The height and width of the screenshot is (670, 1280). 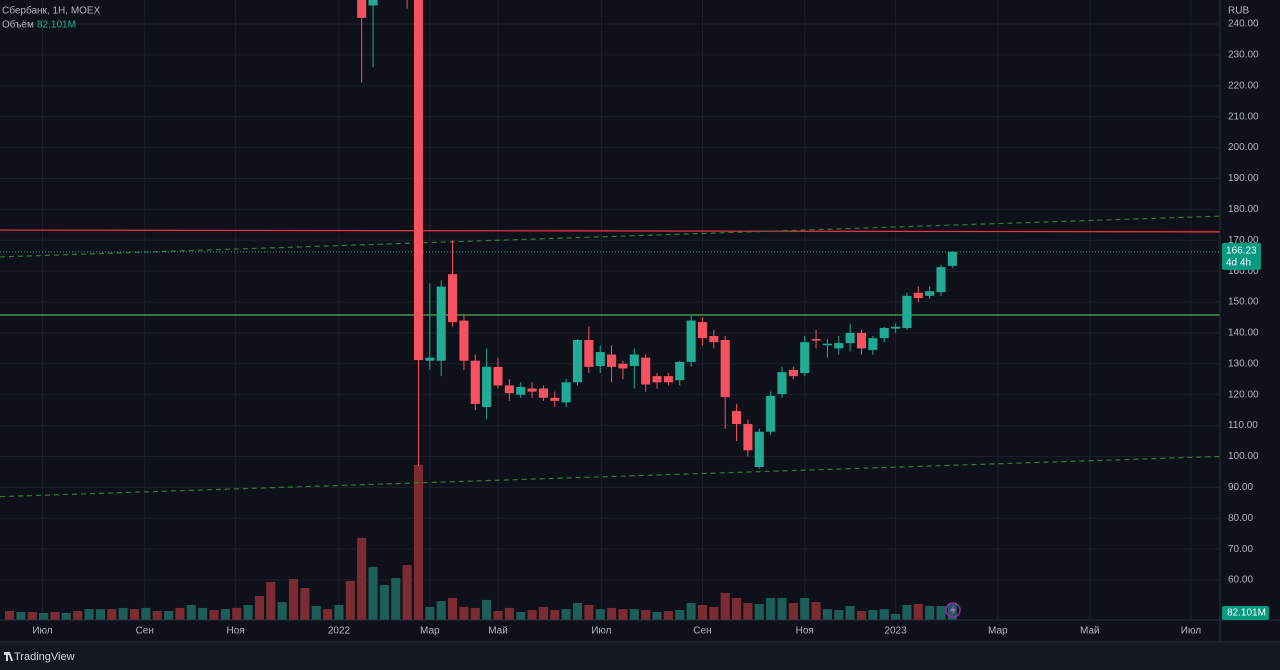 What do you see at coordinates (1243, 85) in the screenshot?
I see `y-tick-label: 220.00` at bounding box center [1243, 85].